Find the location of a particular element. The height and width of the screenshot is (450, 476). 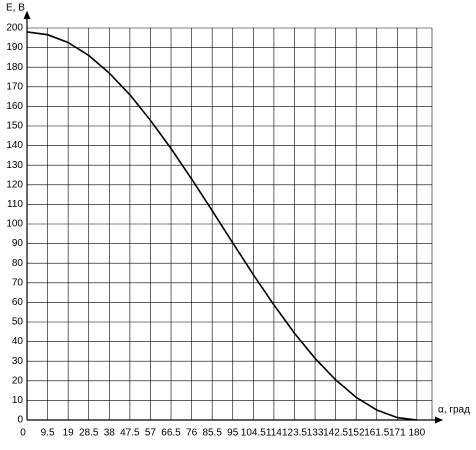

y-axis-label: E, В is located at coordinates (15, 8).